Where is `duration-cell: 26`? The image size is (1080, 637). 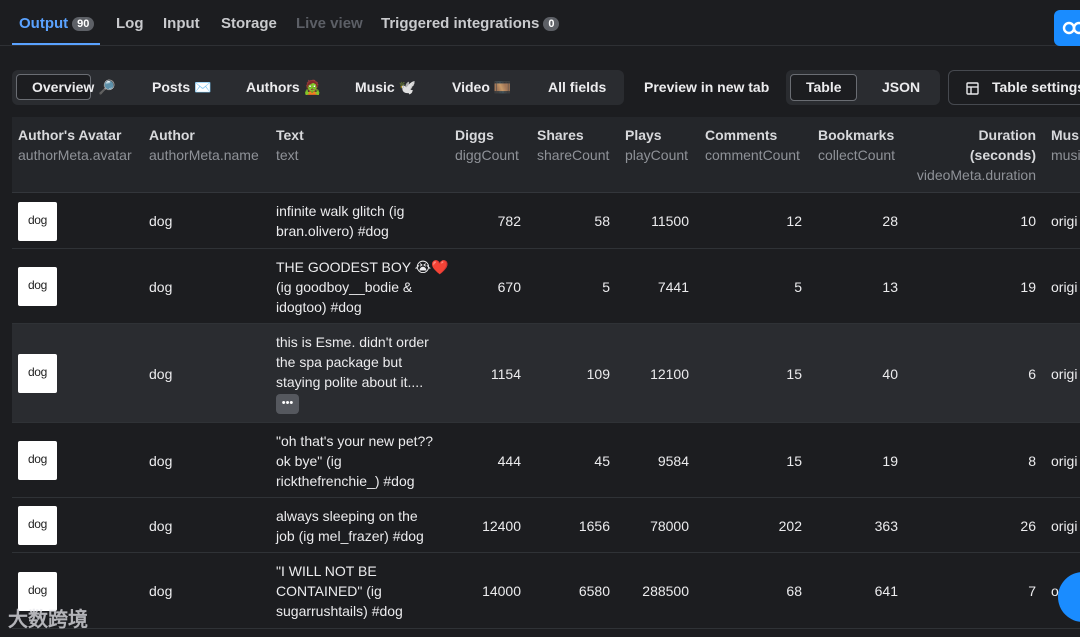 duration-cell: 26 is located at coordinates (1028, 526).